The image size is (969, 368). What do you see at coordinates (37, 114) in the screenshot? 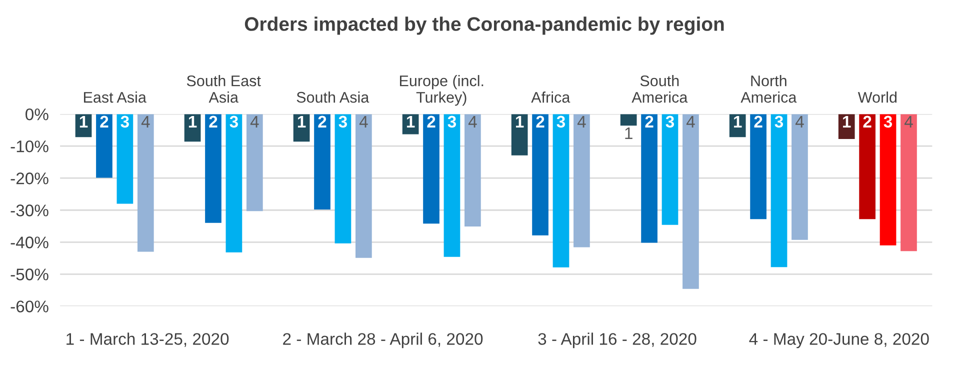
I see `y-tick-label: 0%` at bounding box center [37, 114].